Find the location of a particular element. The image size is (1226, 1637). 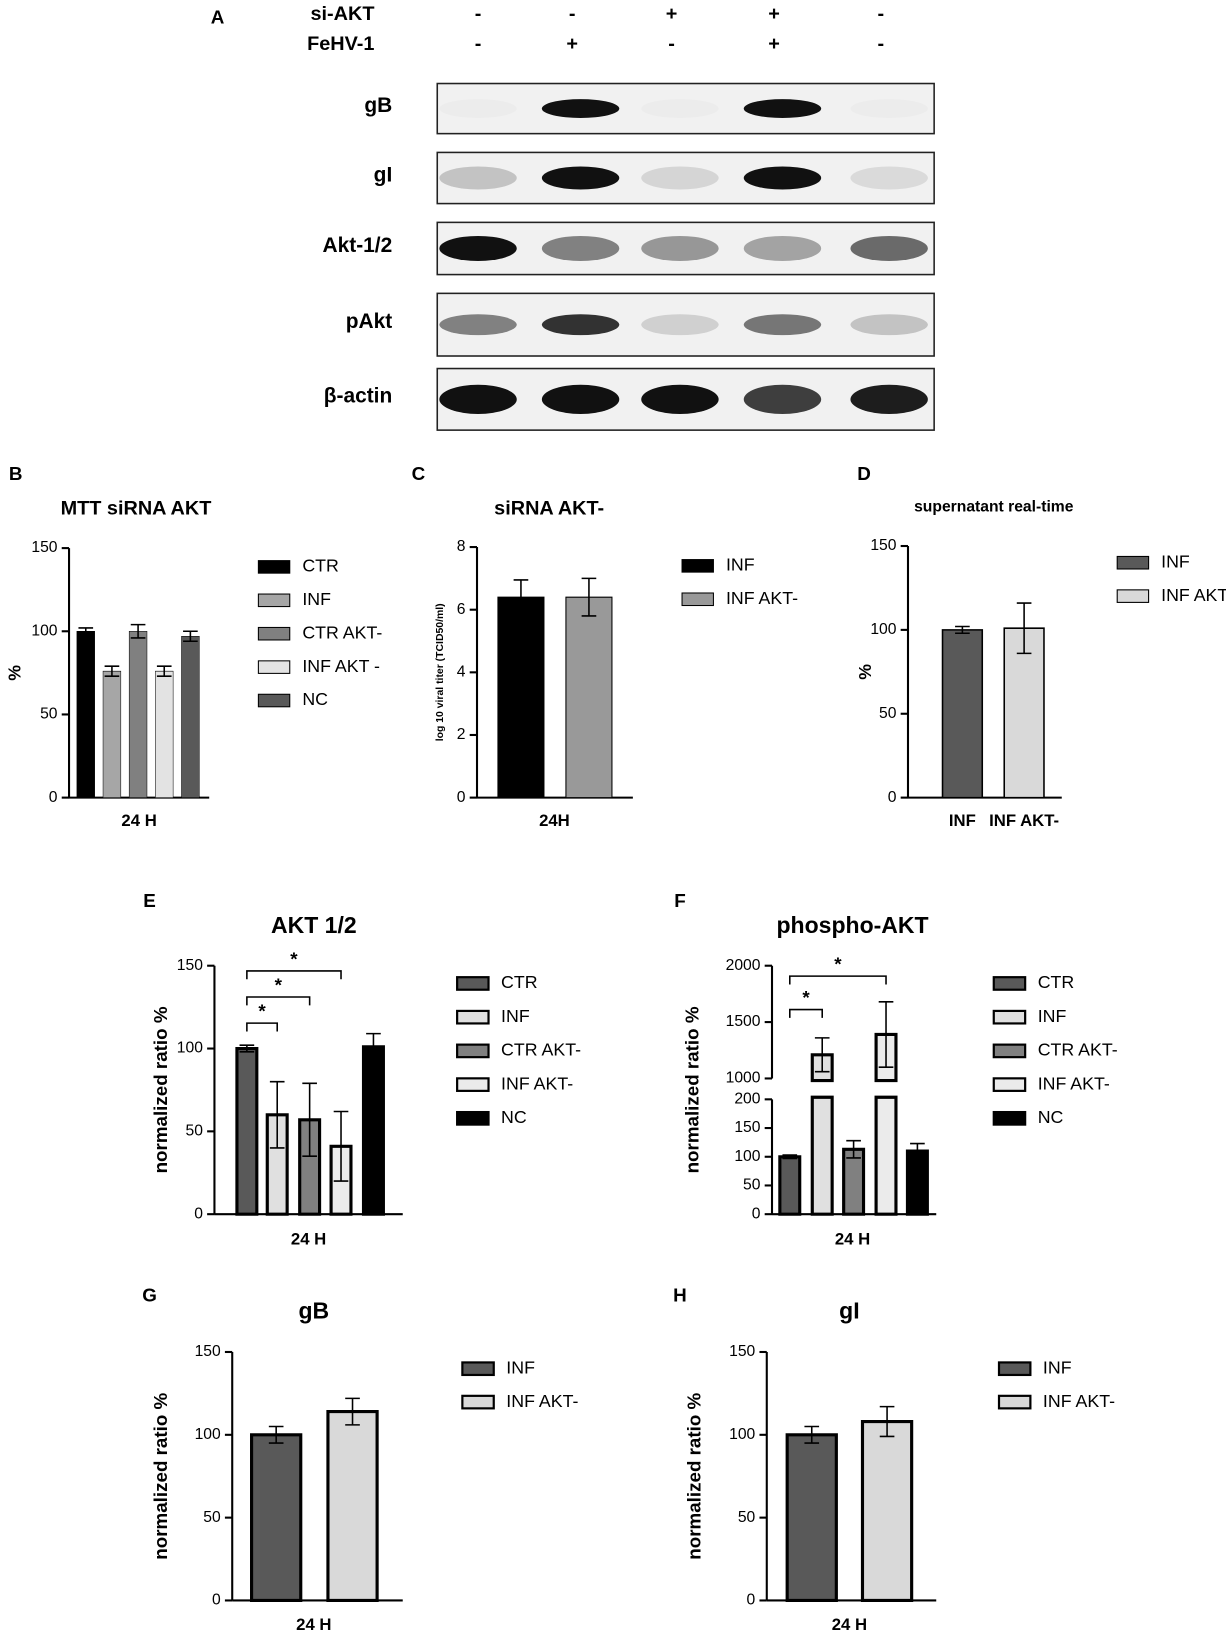

x-tick-label: INF AKT- is located at coordinates (1024, 820).